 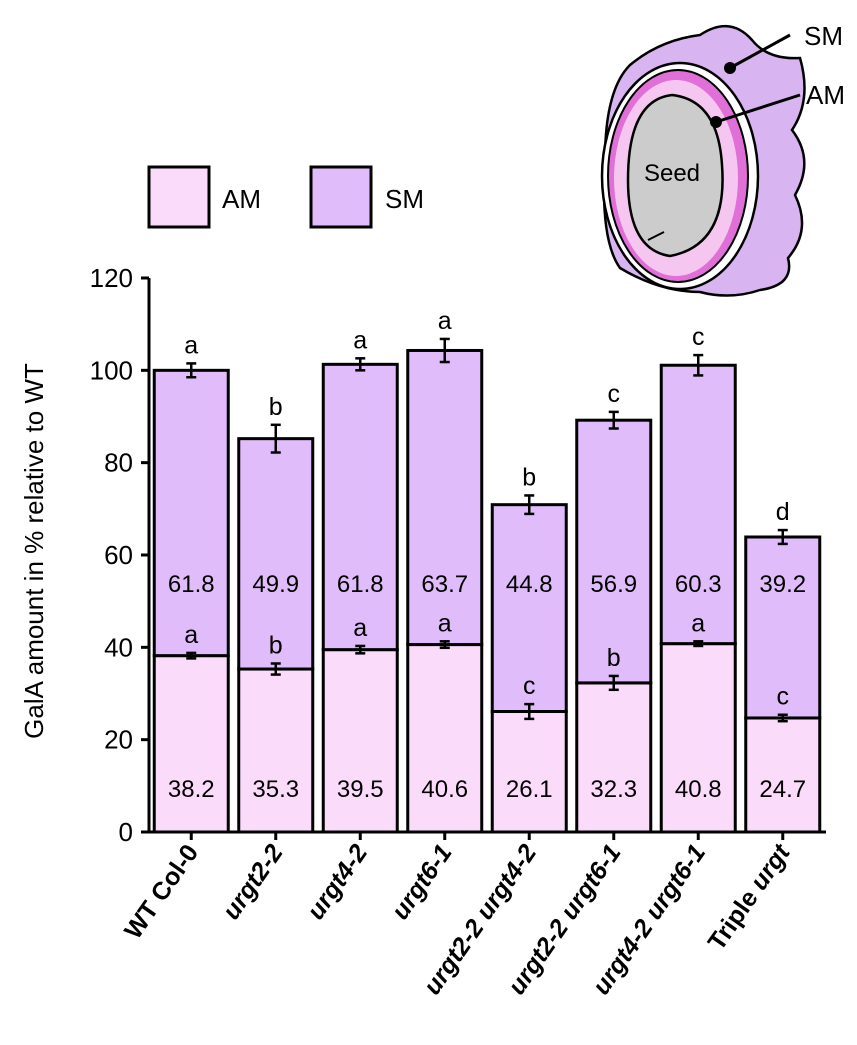 I want to click on value-label-sm: 63.7, so click(x=444, y=584).